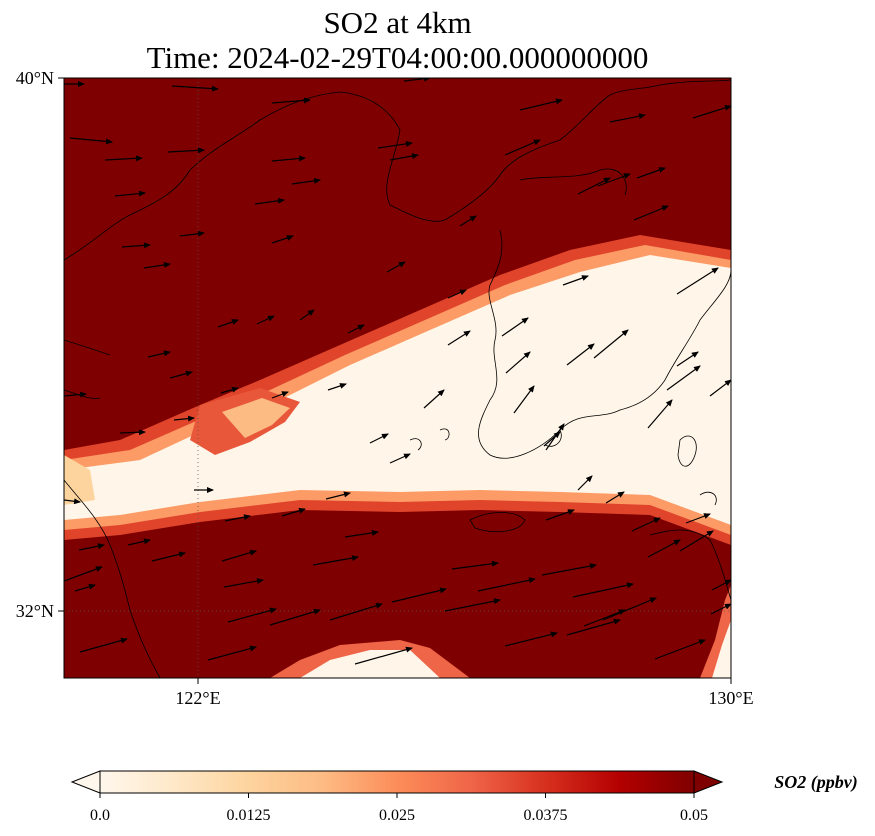 The image size is (875, 836). What do you see at coordinates (35, 611) in the screenshot?
I see `lat-label-32n: 32°N` at bounding box center [35, 611].